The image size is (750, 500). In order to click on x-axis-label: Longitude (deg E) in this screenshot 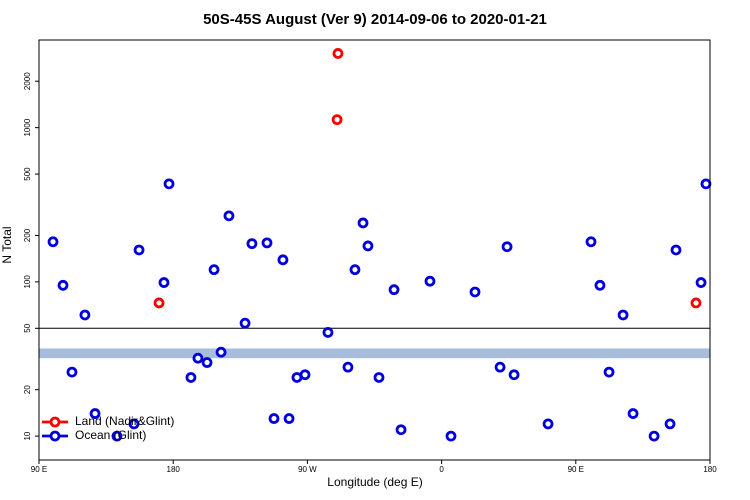, I will do `click(374, 482)`.